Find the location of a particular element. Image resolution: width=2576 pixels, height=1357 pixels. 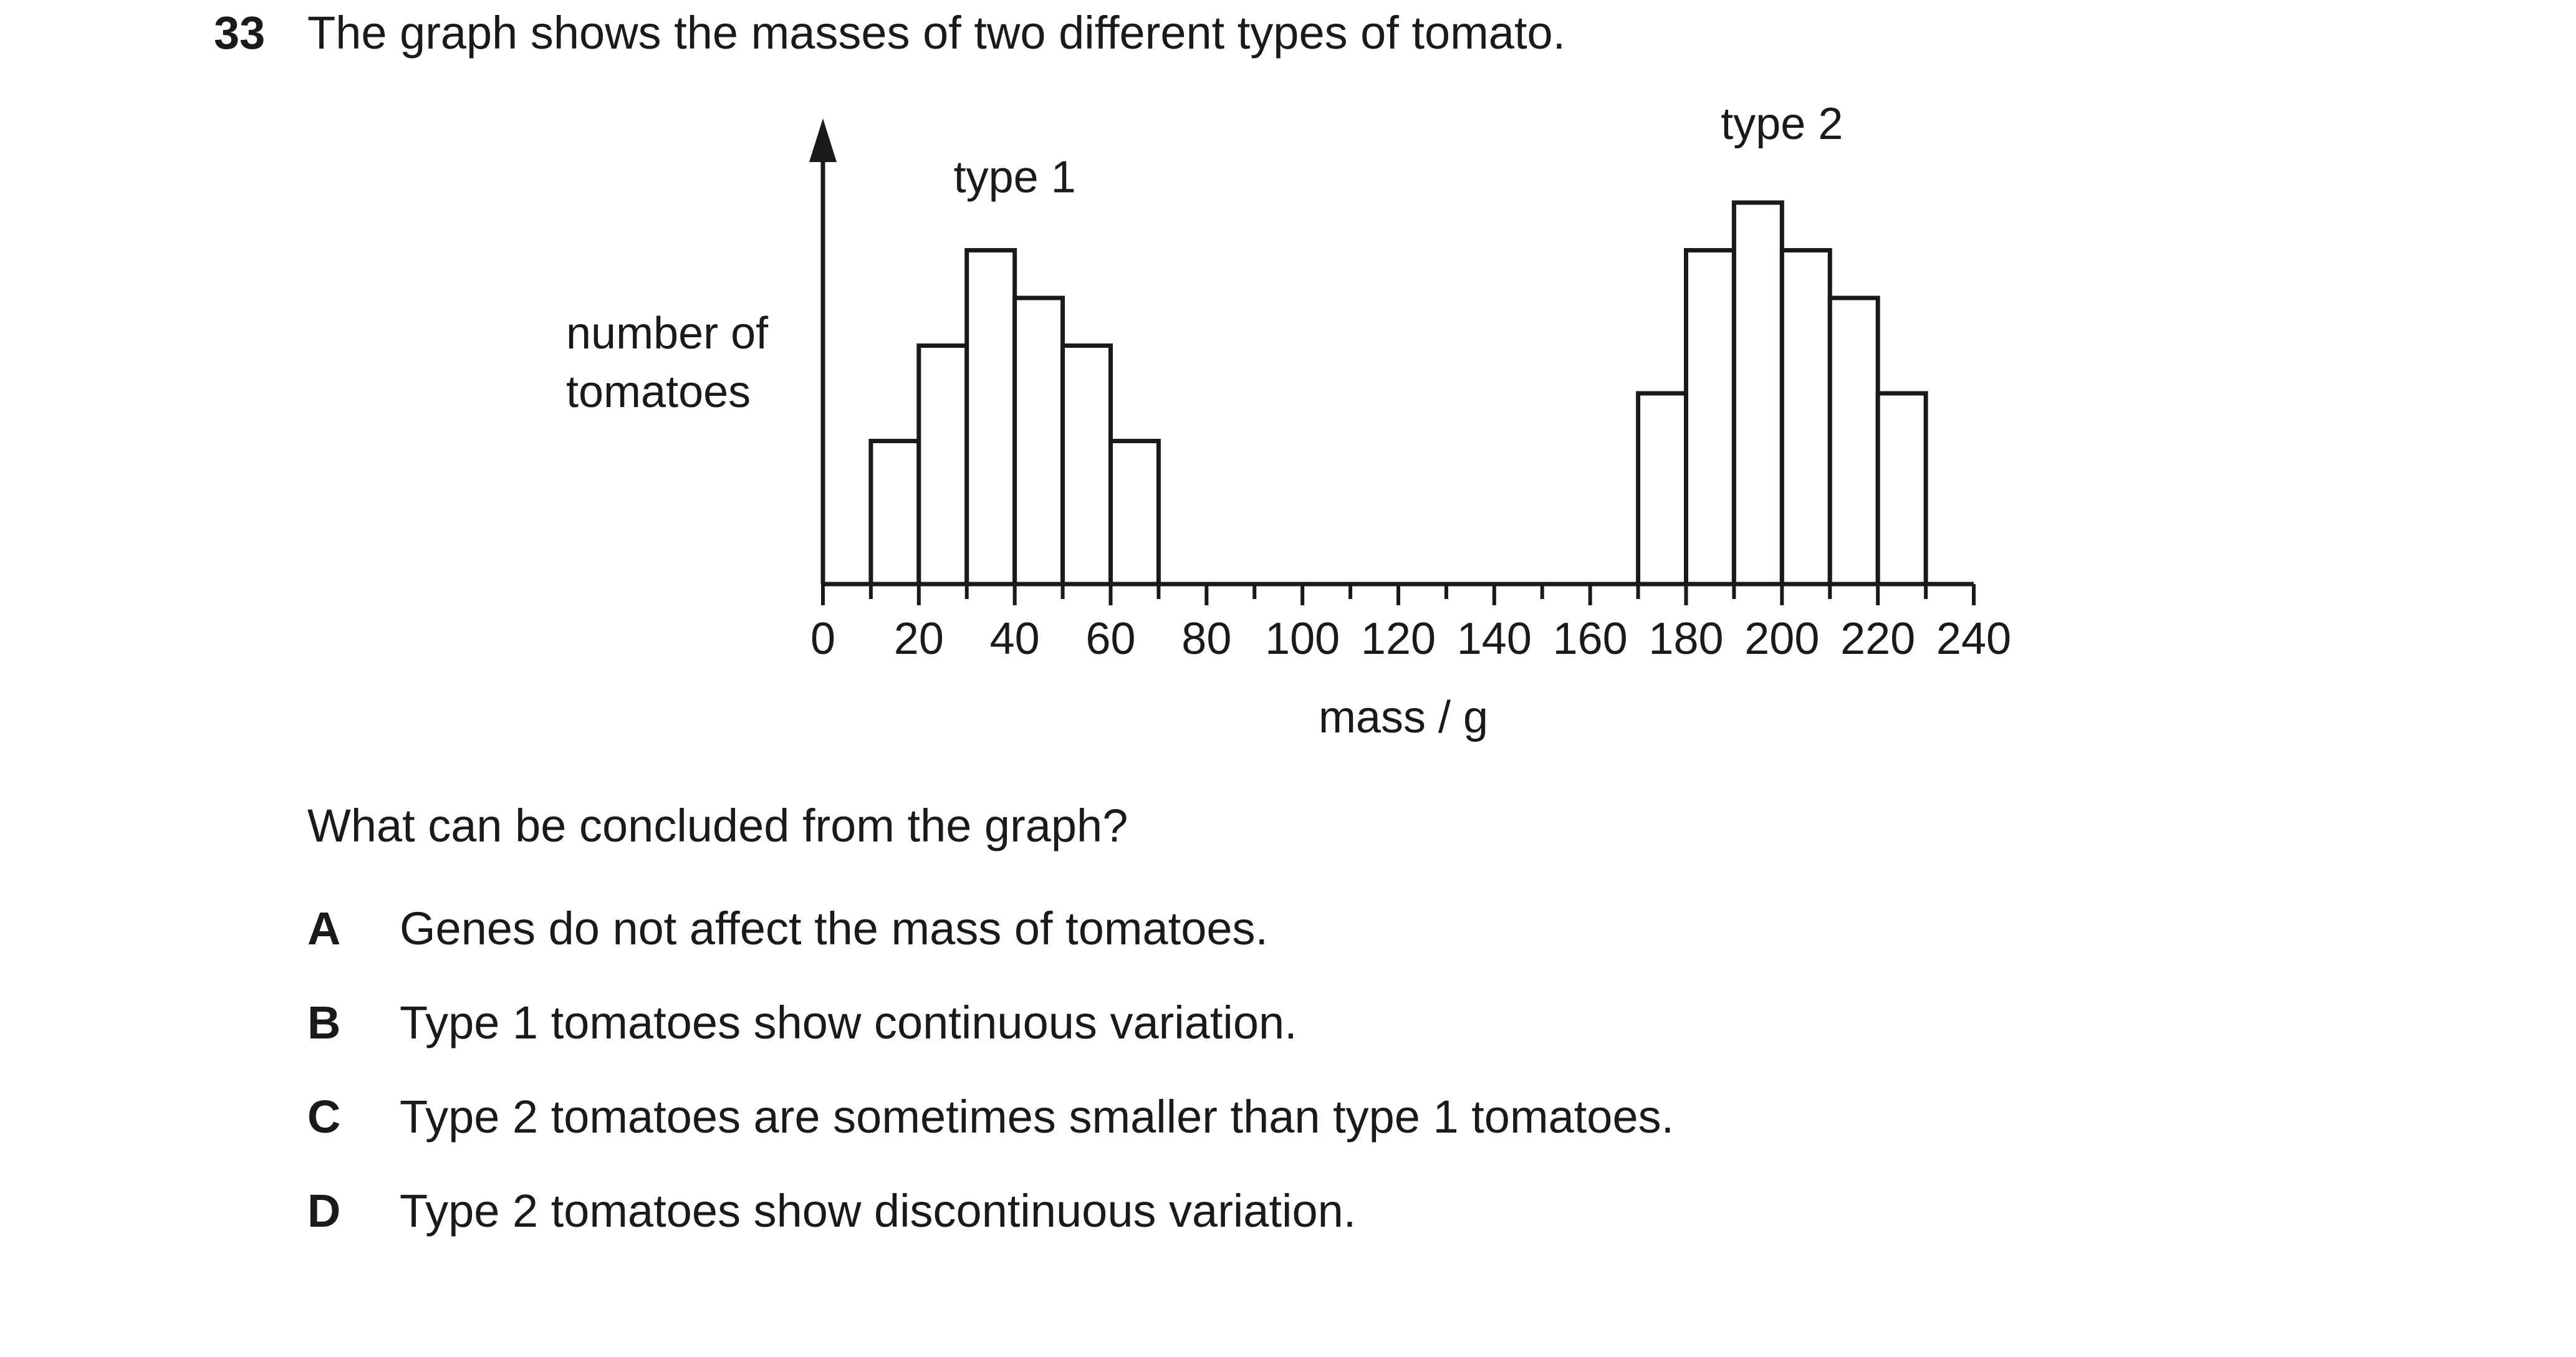

x-tick-label: 20 is located at coordinates (919, 639).